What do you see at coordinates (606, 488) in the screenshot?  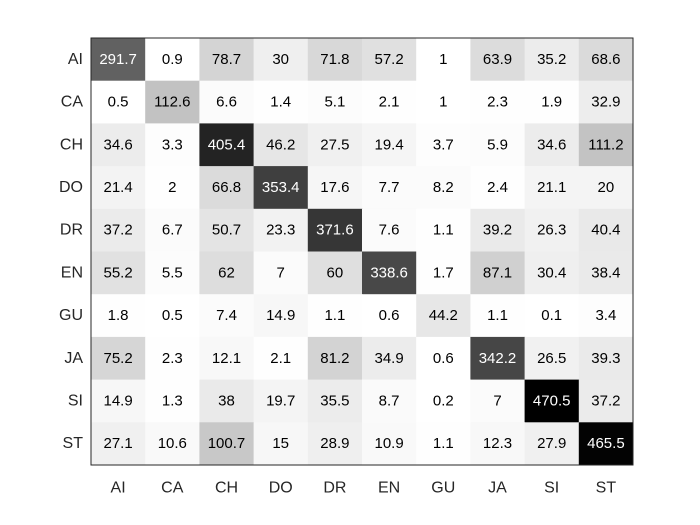 I see `x-tick-label: ST` at bounding box center [606, 488].